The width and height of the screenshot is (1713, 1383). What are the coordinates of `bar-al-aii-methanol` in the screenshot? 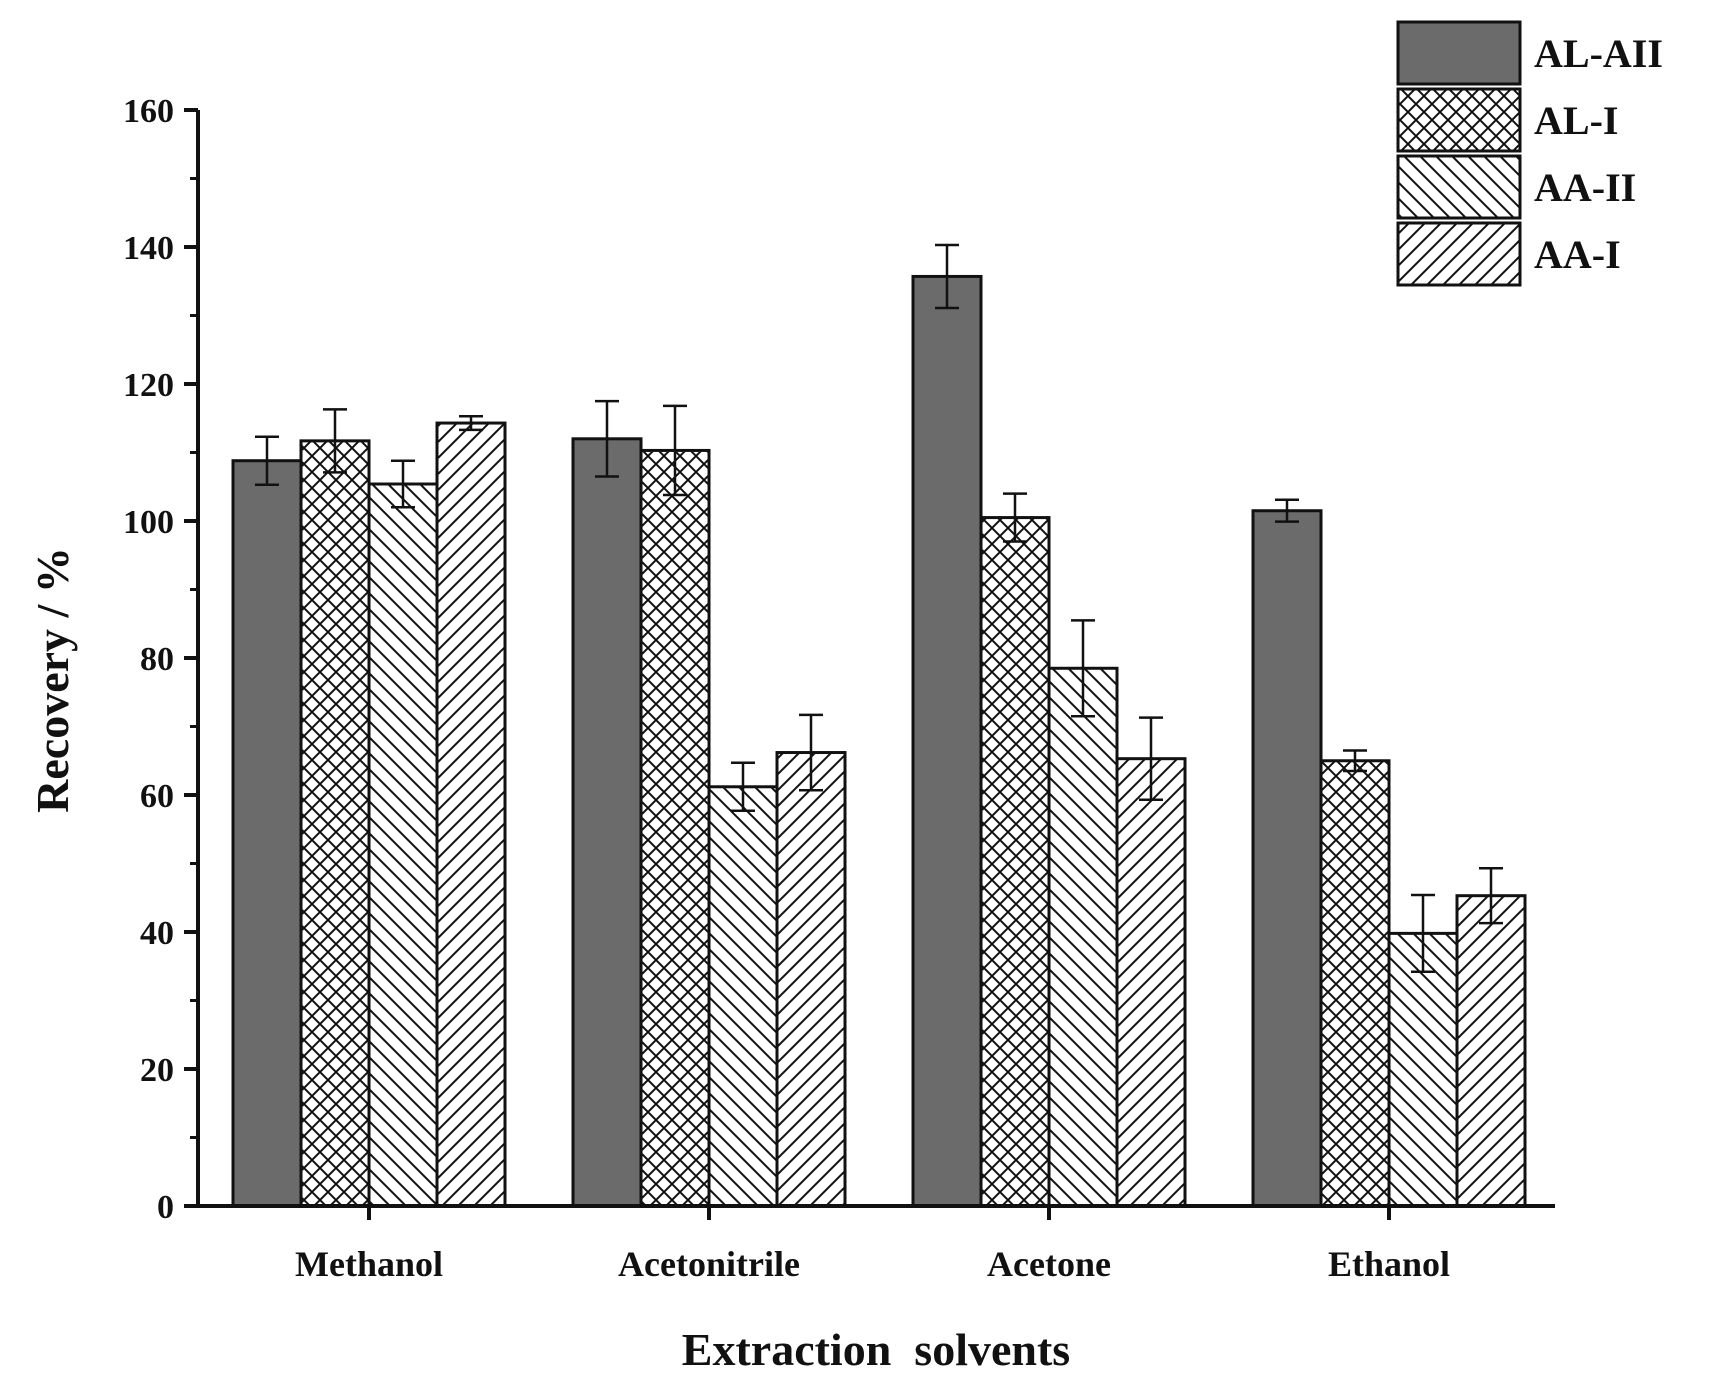 It's located at (267, 833).